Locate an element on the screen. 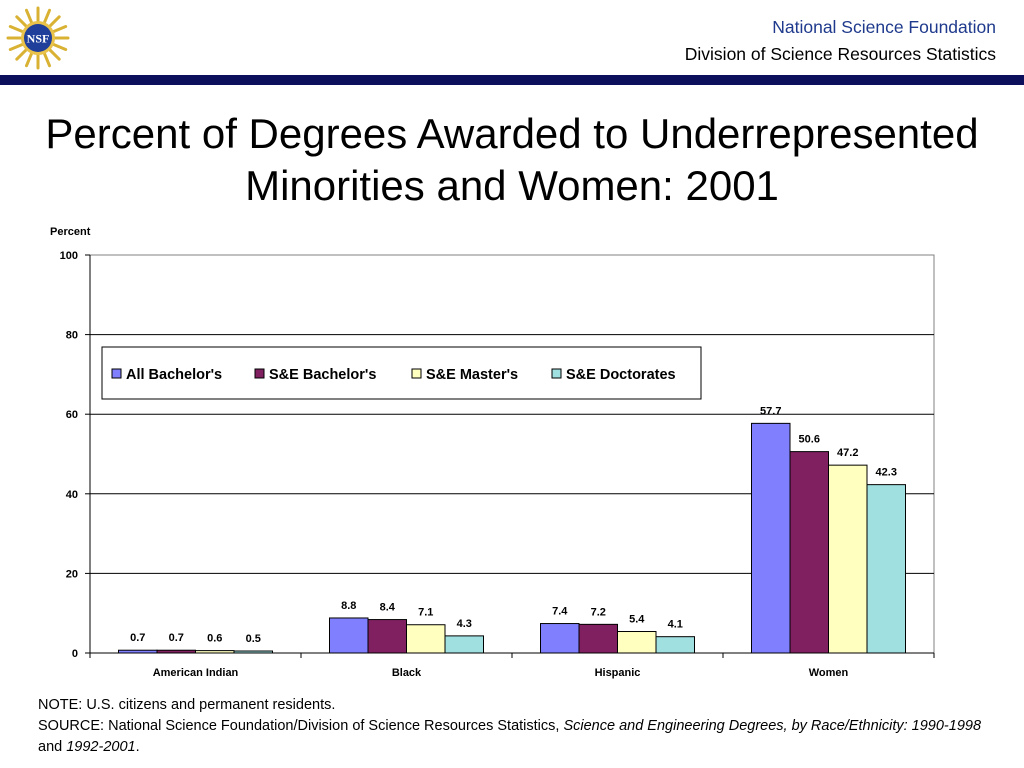 This screenshot has height=768, width=1024. org-name: National Science Foundation is located at coordinates (884, 27).